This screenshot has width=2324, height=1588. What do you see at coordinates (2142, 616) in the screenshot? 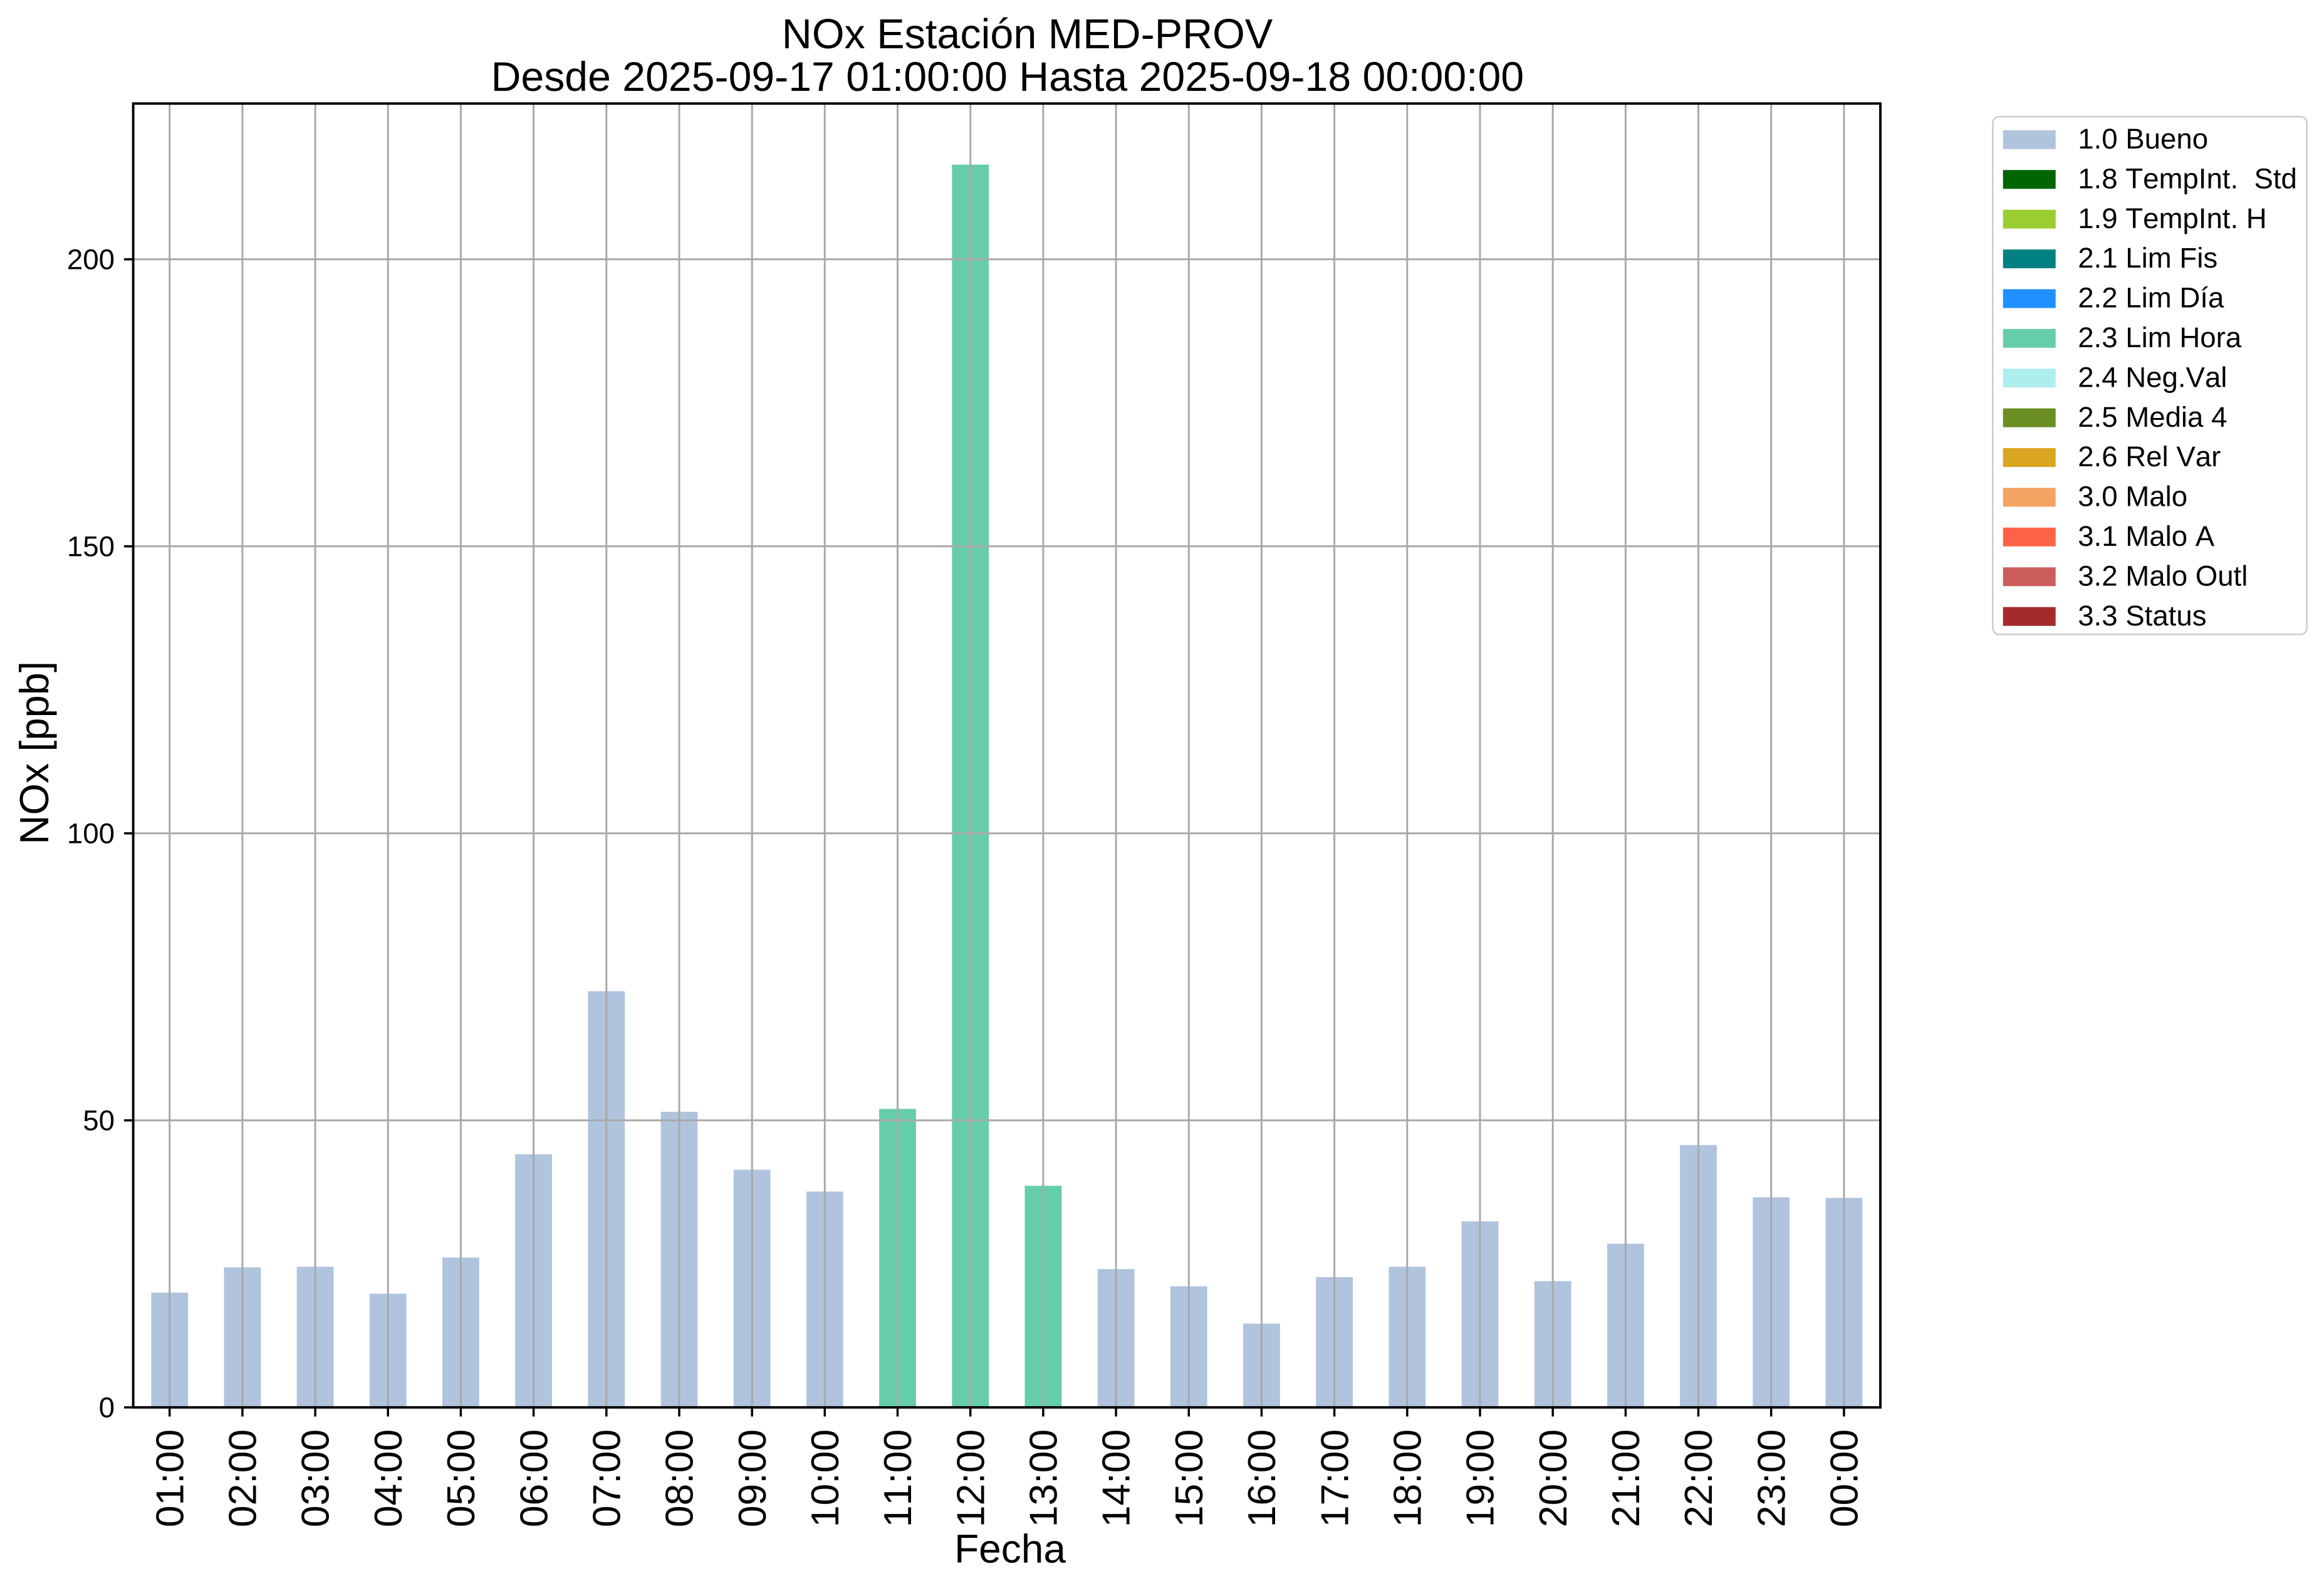
I see `svg-text: 3.3 Status` at bounding box center [2142, 616].